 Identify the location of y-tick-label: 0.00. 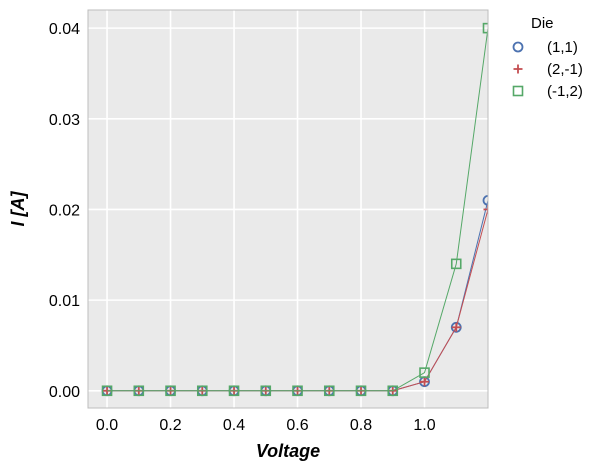
(64, 392).